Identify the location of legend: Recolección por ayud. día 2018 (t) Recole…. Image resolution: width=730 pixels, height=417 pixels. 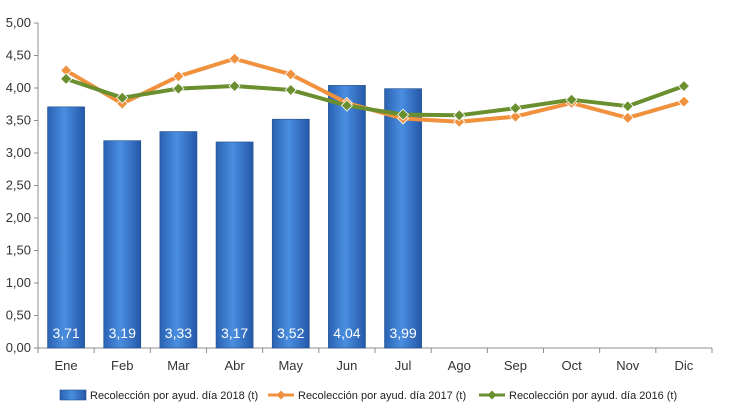
(368, 395).